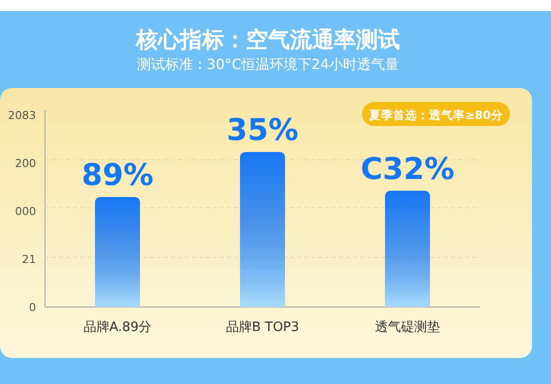 The image size is (551, 384). Describe the element at coordinates (117, 327) in the screenshot. I see `x-tick-label: 品牌A.89分` at that location.